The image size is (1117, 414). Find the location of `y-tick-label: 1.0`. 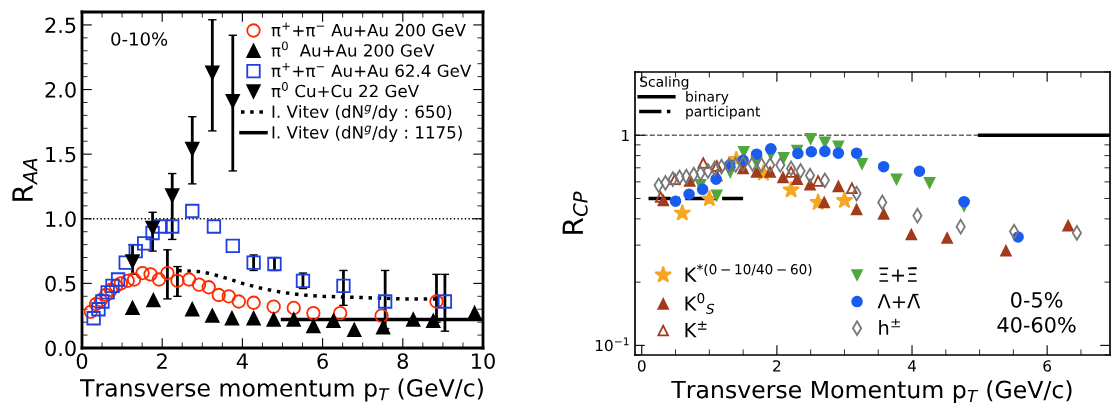

y-tick-label: 1.0 is located at coordinates (61, 219).